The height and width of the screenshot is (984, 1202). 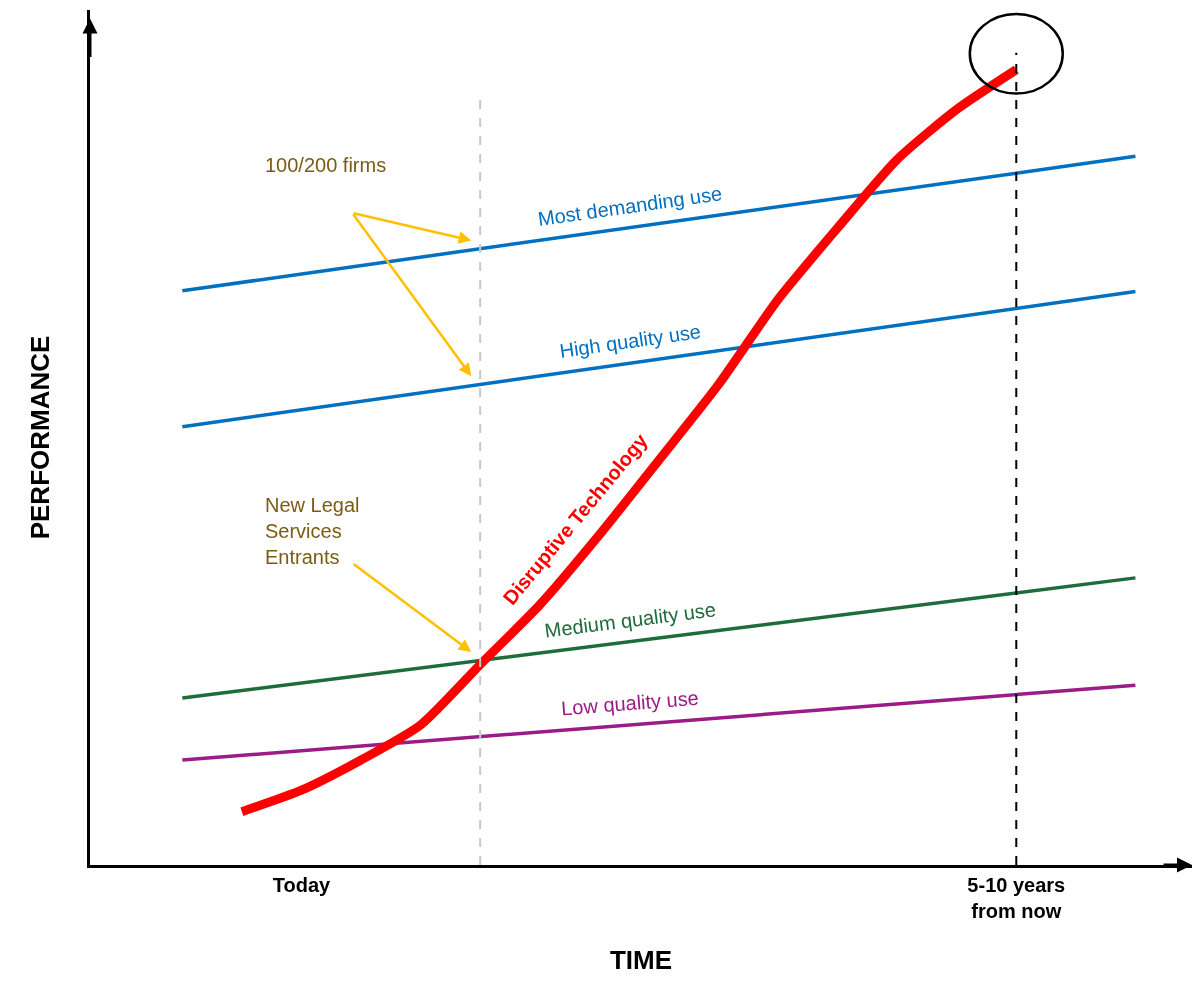 What do you see at coordinates (630, 703) in the screenshot?
I see `series-label: Low quality use` at bounding box center [630, 703].